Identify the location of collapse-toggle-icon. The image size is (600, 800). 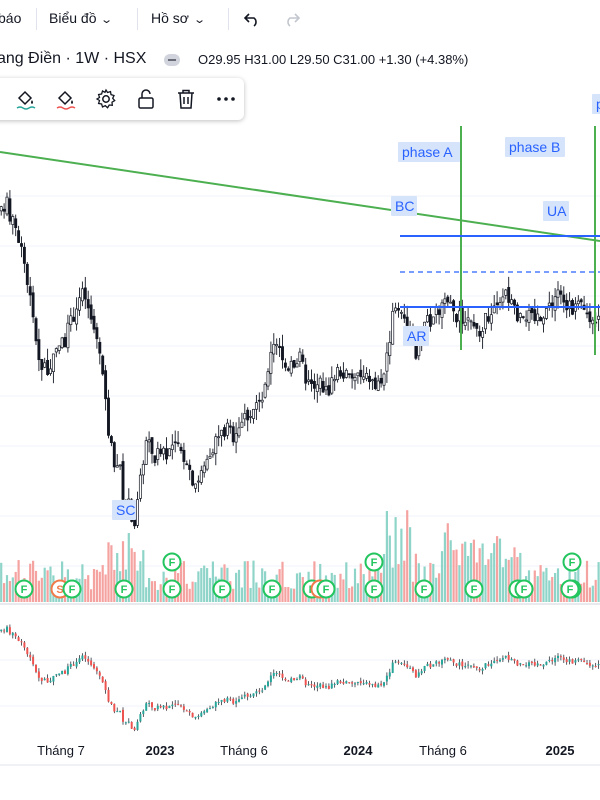
(172, 60).